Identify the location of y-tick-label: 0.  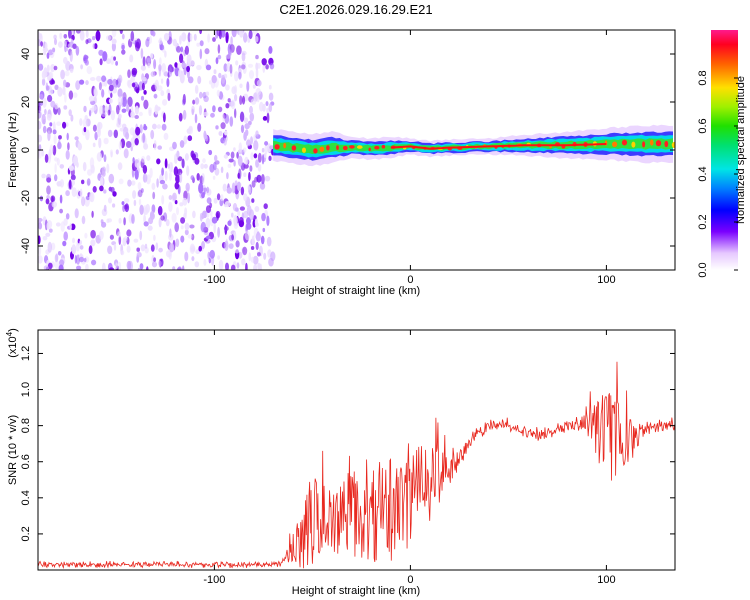
(26, 150).